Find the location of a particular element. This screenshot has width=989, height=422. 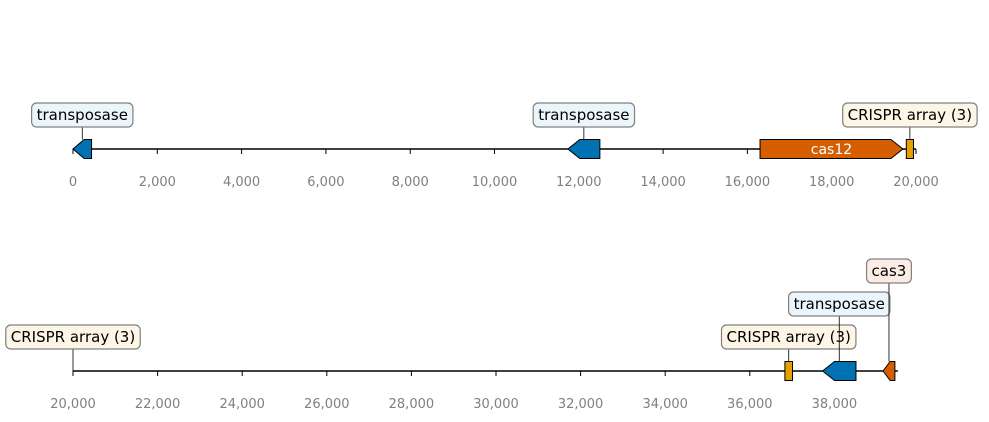

axis-tick-label: 38,000 is located at coordinates (835, 404).